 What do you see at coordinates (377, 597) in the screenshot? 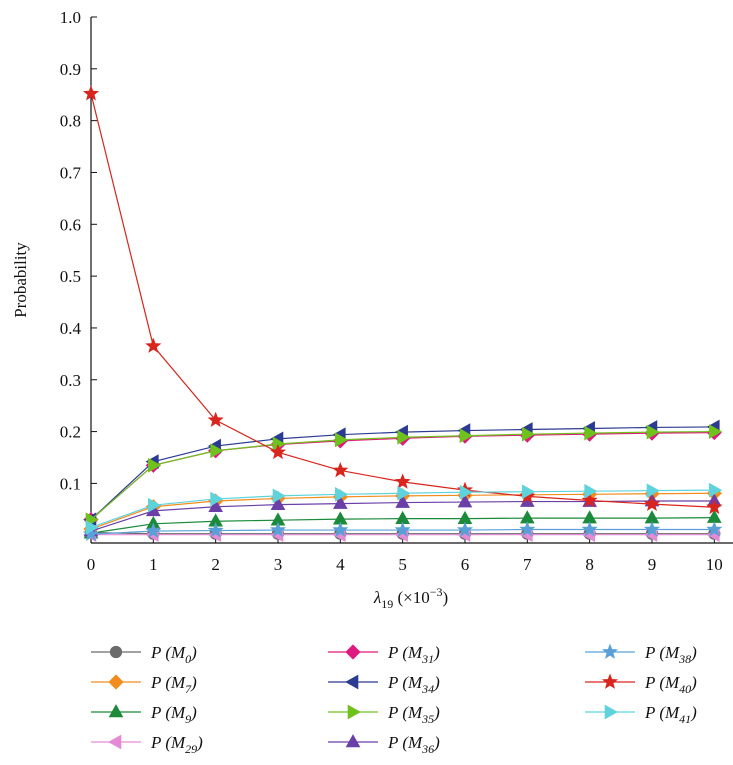
I see `x-axis-symbol: λ` at bounding box center [377, 597].